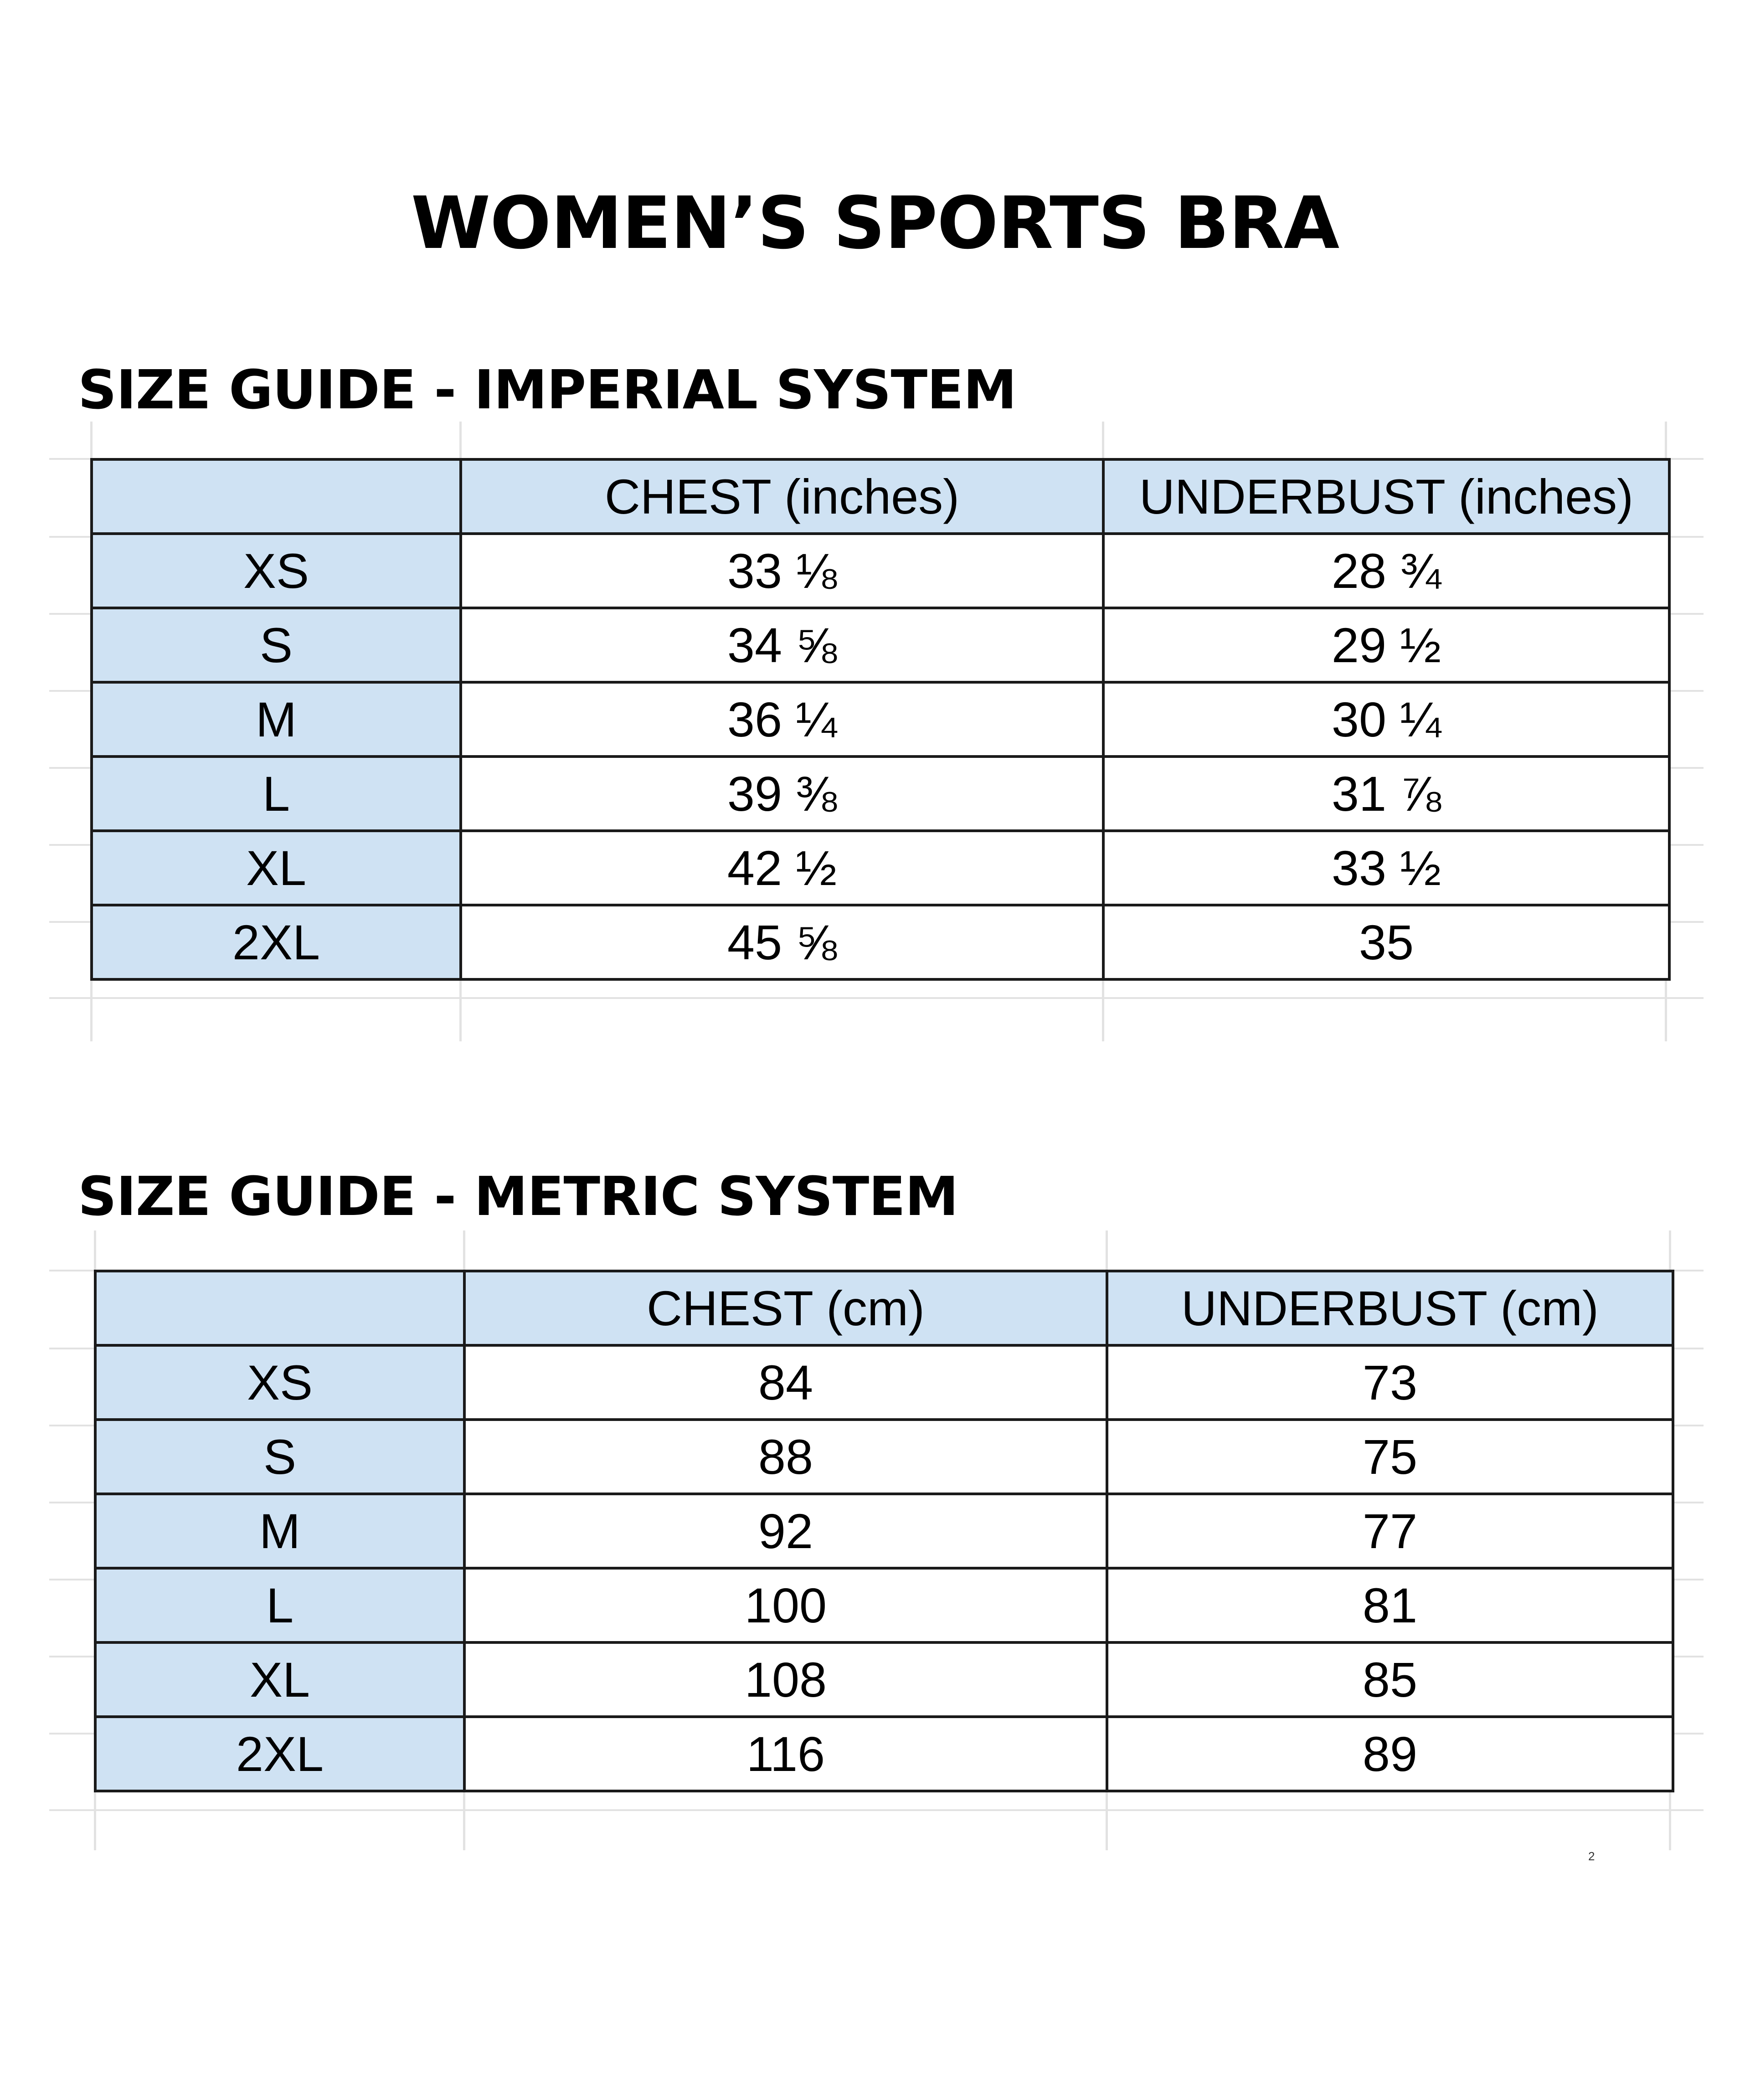 Image resolution: width=1750 pixels, height=2100 pixels. I want to click on table-row: XS 33 ⅛ 28 ¾, so click(880, 571).